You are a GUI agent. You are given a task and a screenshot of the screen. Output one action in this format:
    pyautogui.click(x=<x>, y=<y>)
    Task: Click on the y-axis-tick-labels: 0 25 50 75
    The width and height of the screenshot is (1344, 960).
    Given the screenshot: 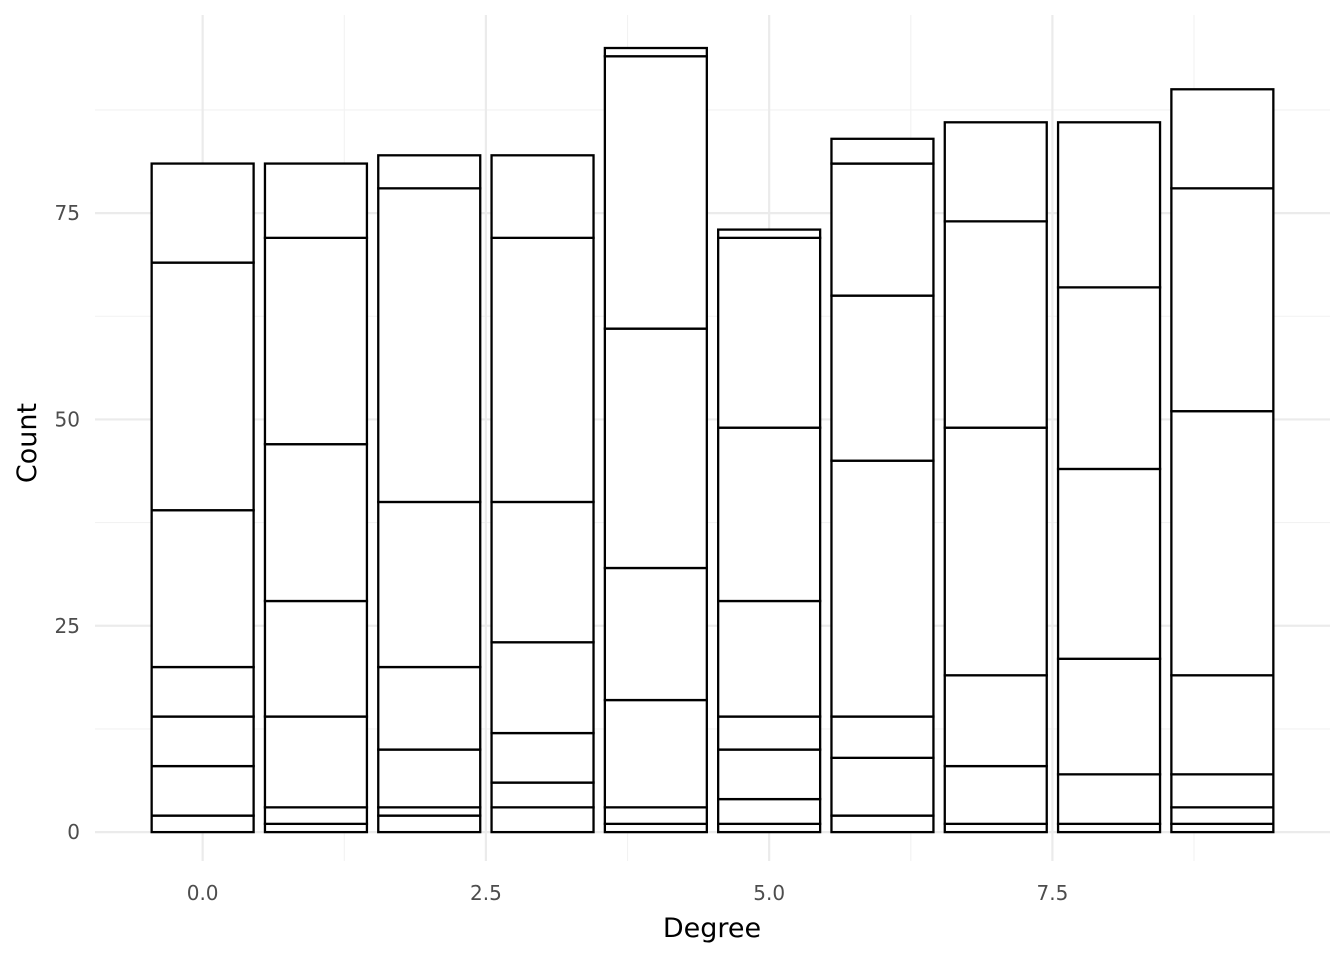 What is the action you would take?
    pyautogui.click(x=67, y=522)
    